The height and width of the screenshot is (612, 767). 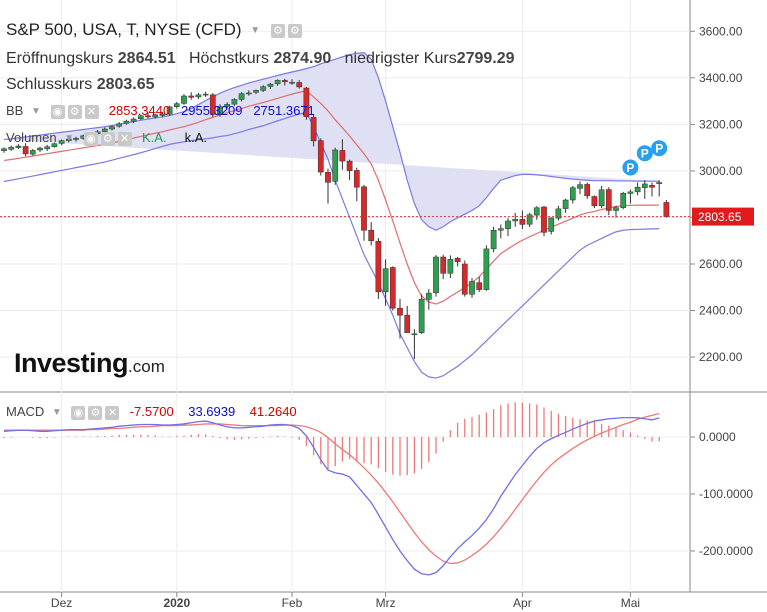 I want to click on time-tick-label: Mrz, so click(x=386, y=603).